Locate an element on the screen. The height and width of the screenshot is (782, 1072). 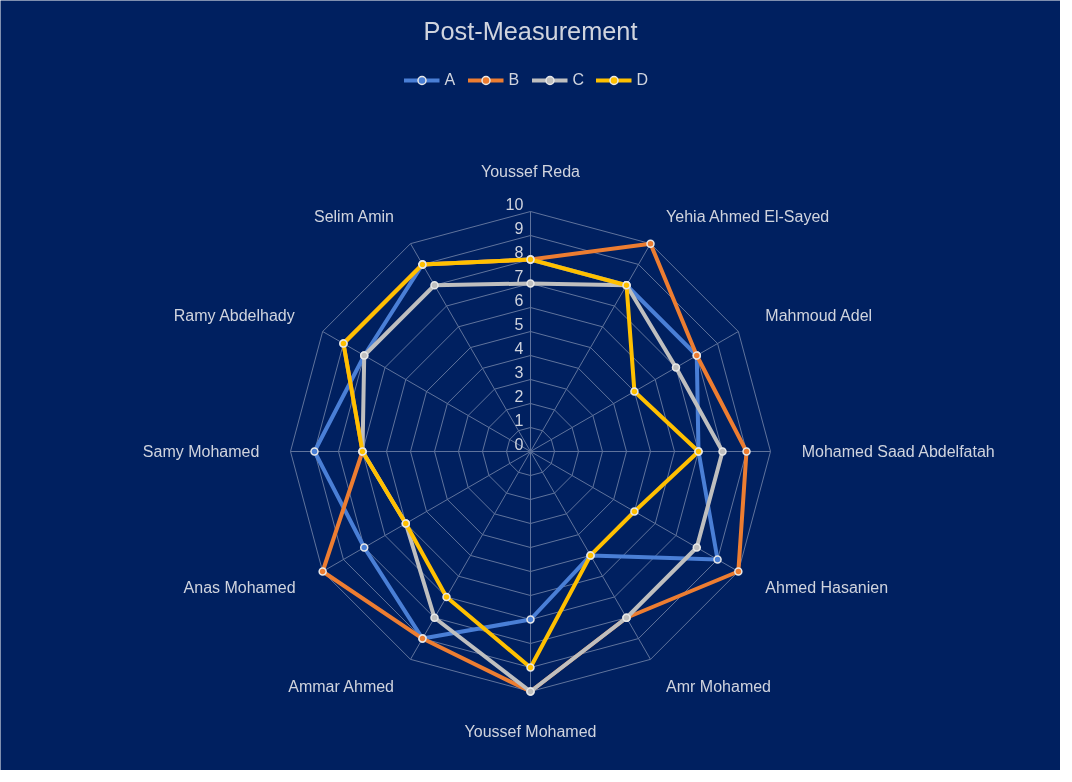
spoke-label: Youssef Mohamed is located at coordinates (530, 731).